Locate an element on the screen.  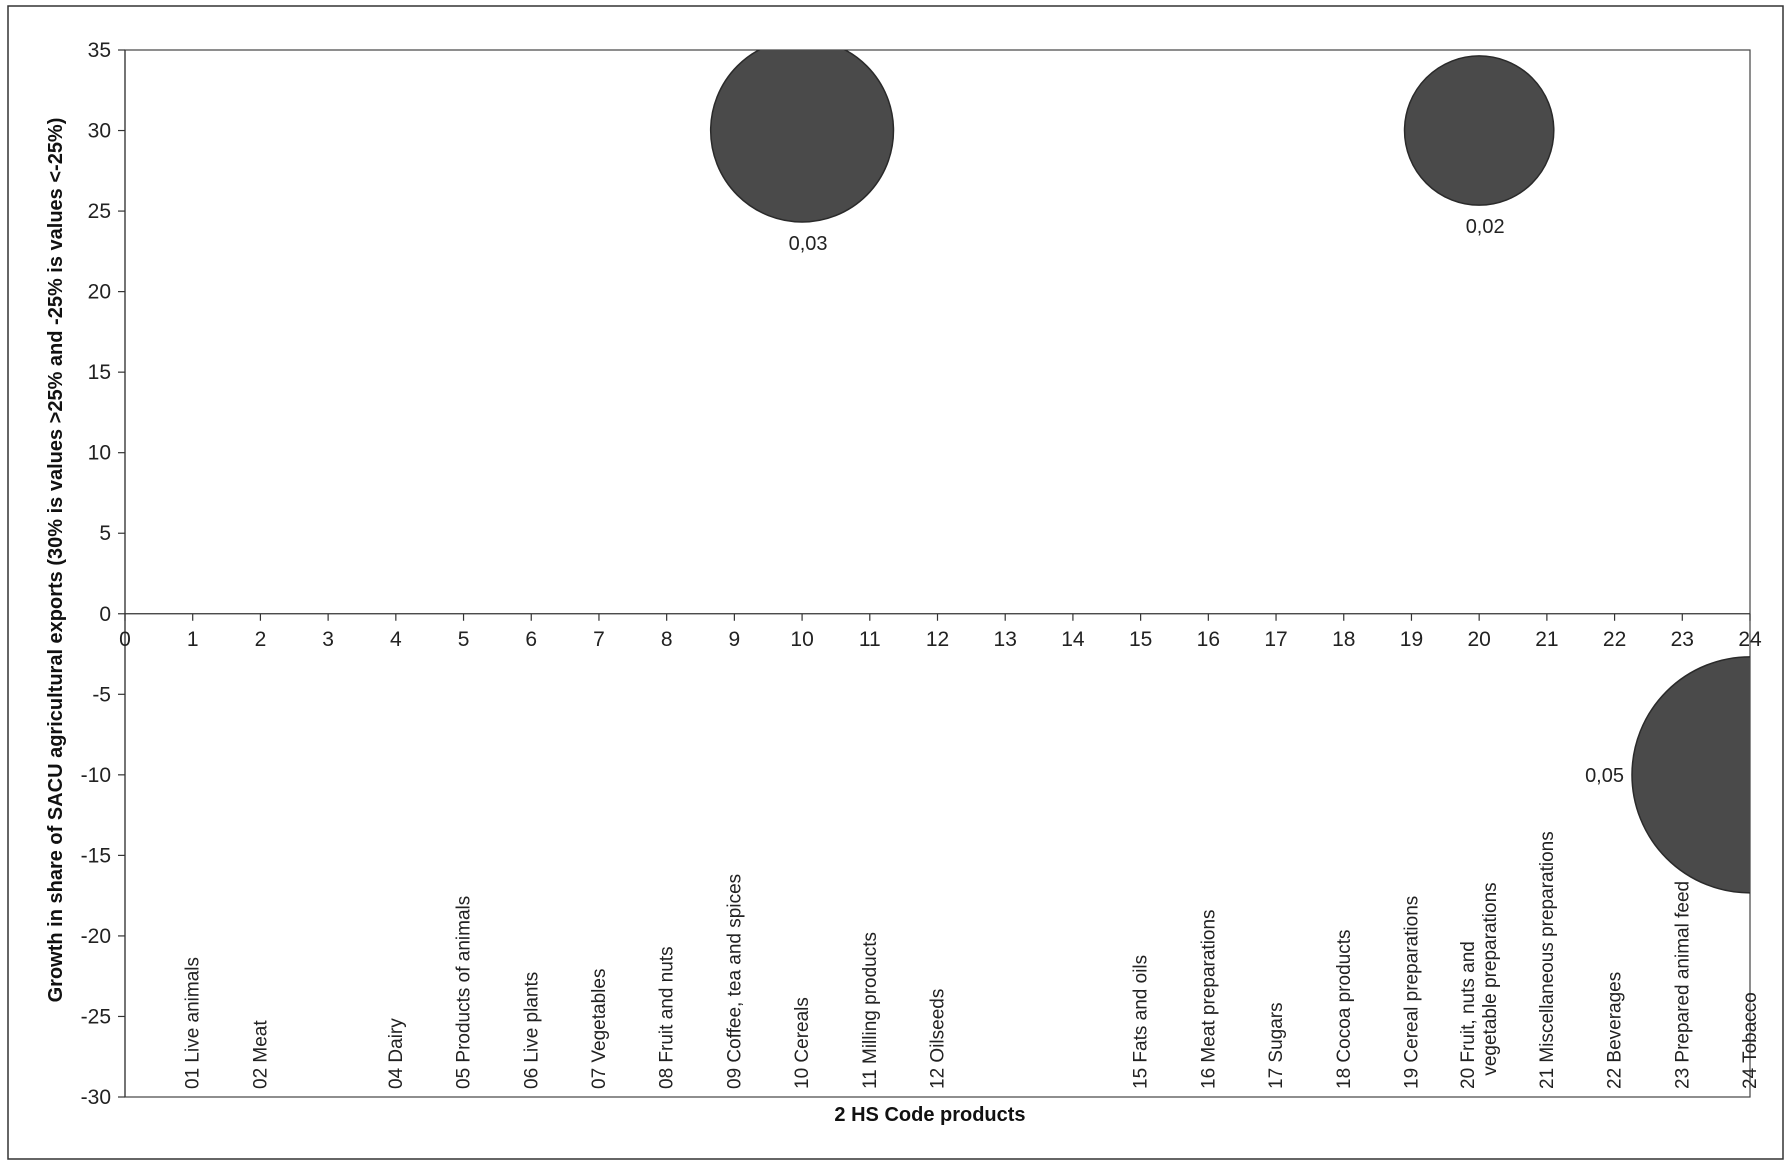
x-tick-label: 4 is located at coordinates (396, 639).